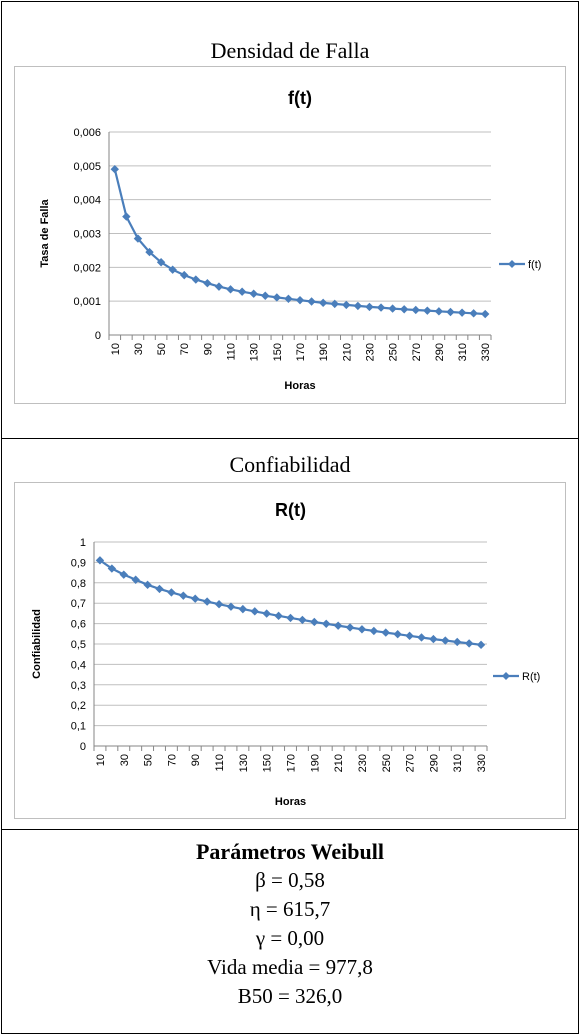 Image resolution: width=581 pixels, height=1036 pixels. What do you see at coordinates (534, 265) in the screenshot?
I see `chart-0-legend-label: f(t)` at bounding box center [534, 265].